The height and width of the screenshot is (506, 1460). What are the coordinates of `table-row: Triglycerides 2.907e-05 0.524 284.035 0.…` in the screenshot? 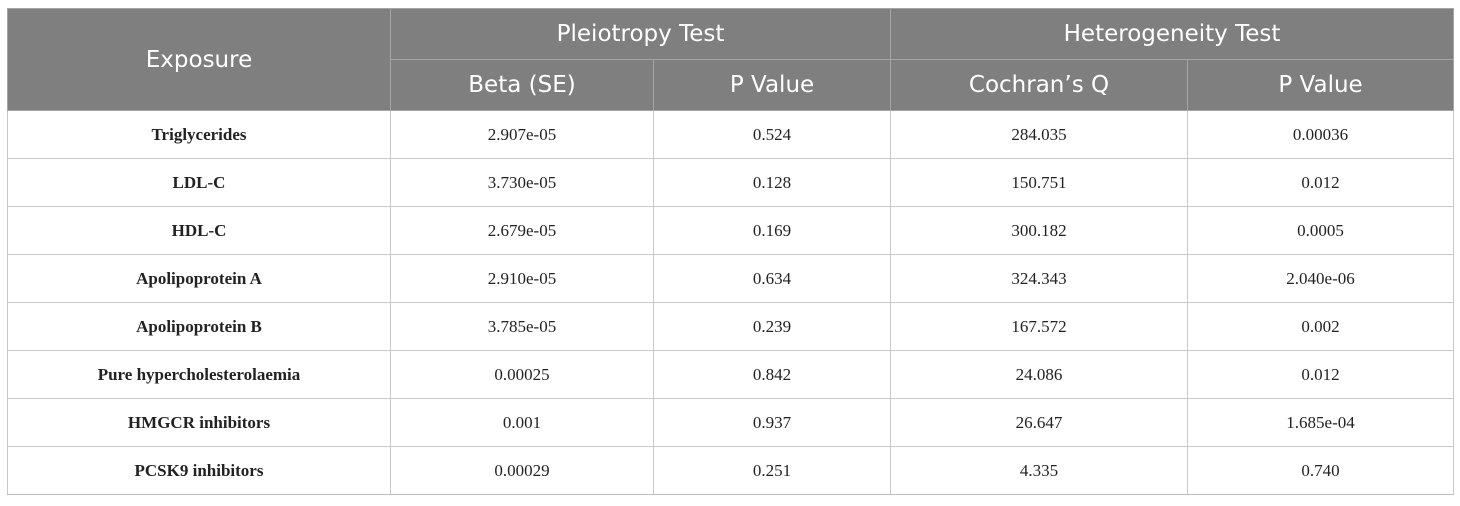 It's located at (731, 134).